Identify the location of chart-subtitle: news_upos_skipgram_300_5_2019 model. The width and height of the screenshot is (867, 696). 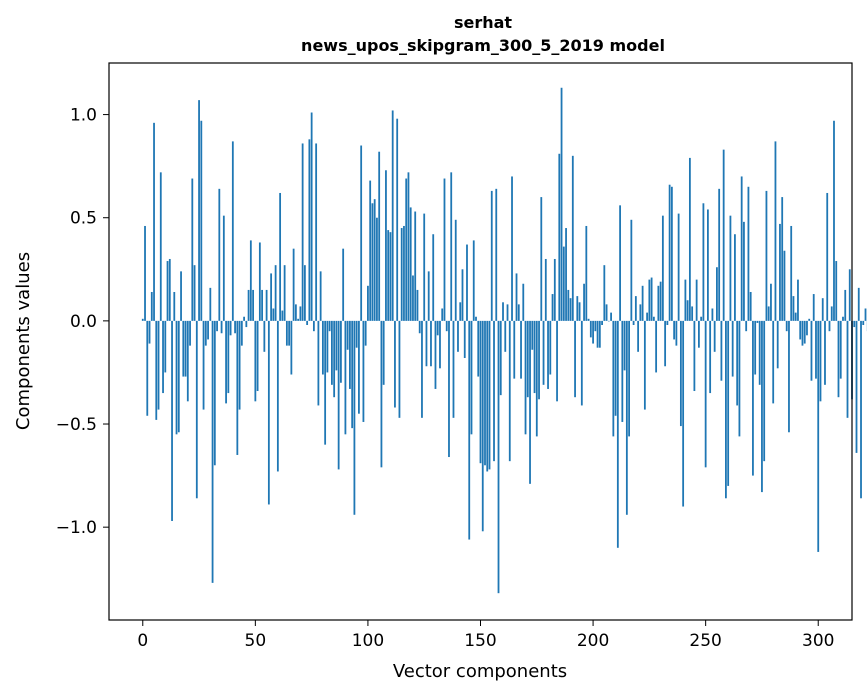
(483, 45).